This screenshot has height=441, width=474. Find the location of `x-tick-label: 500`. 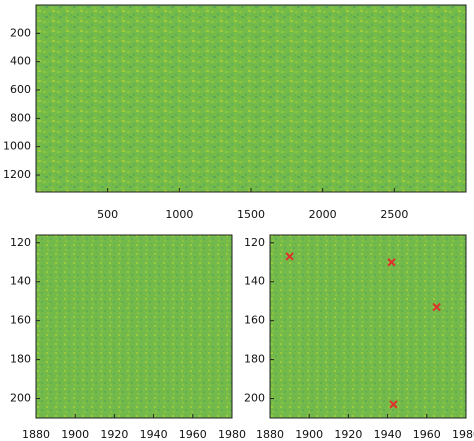

x-tick-label: 500 is located at coordinates (107, 214).